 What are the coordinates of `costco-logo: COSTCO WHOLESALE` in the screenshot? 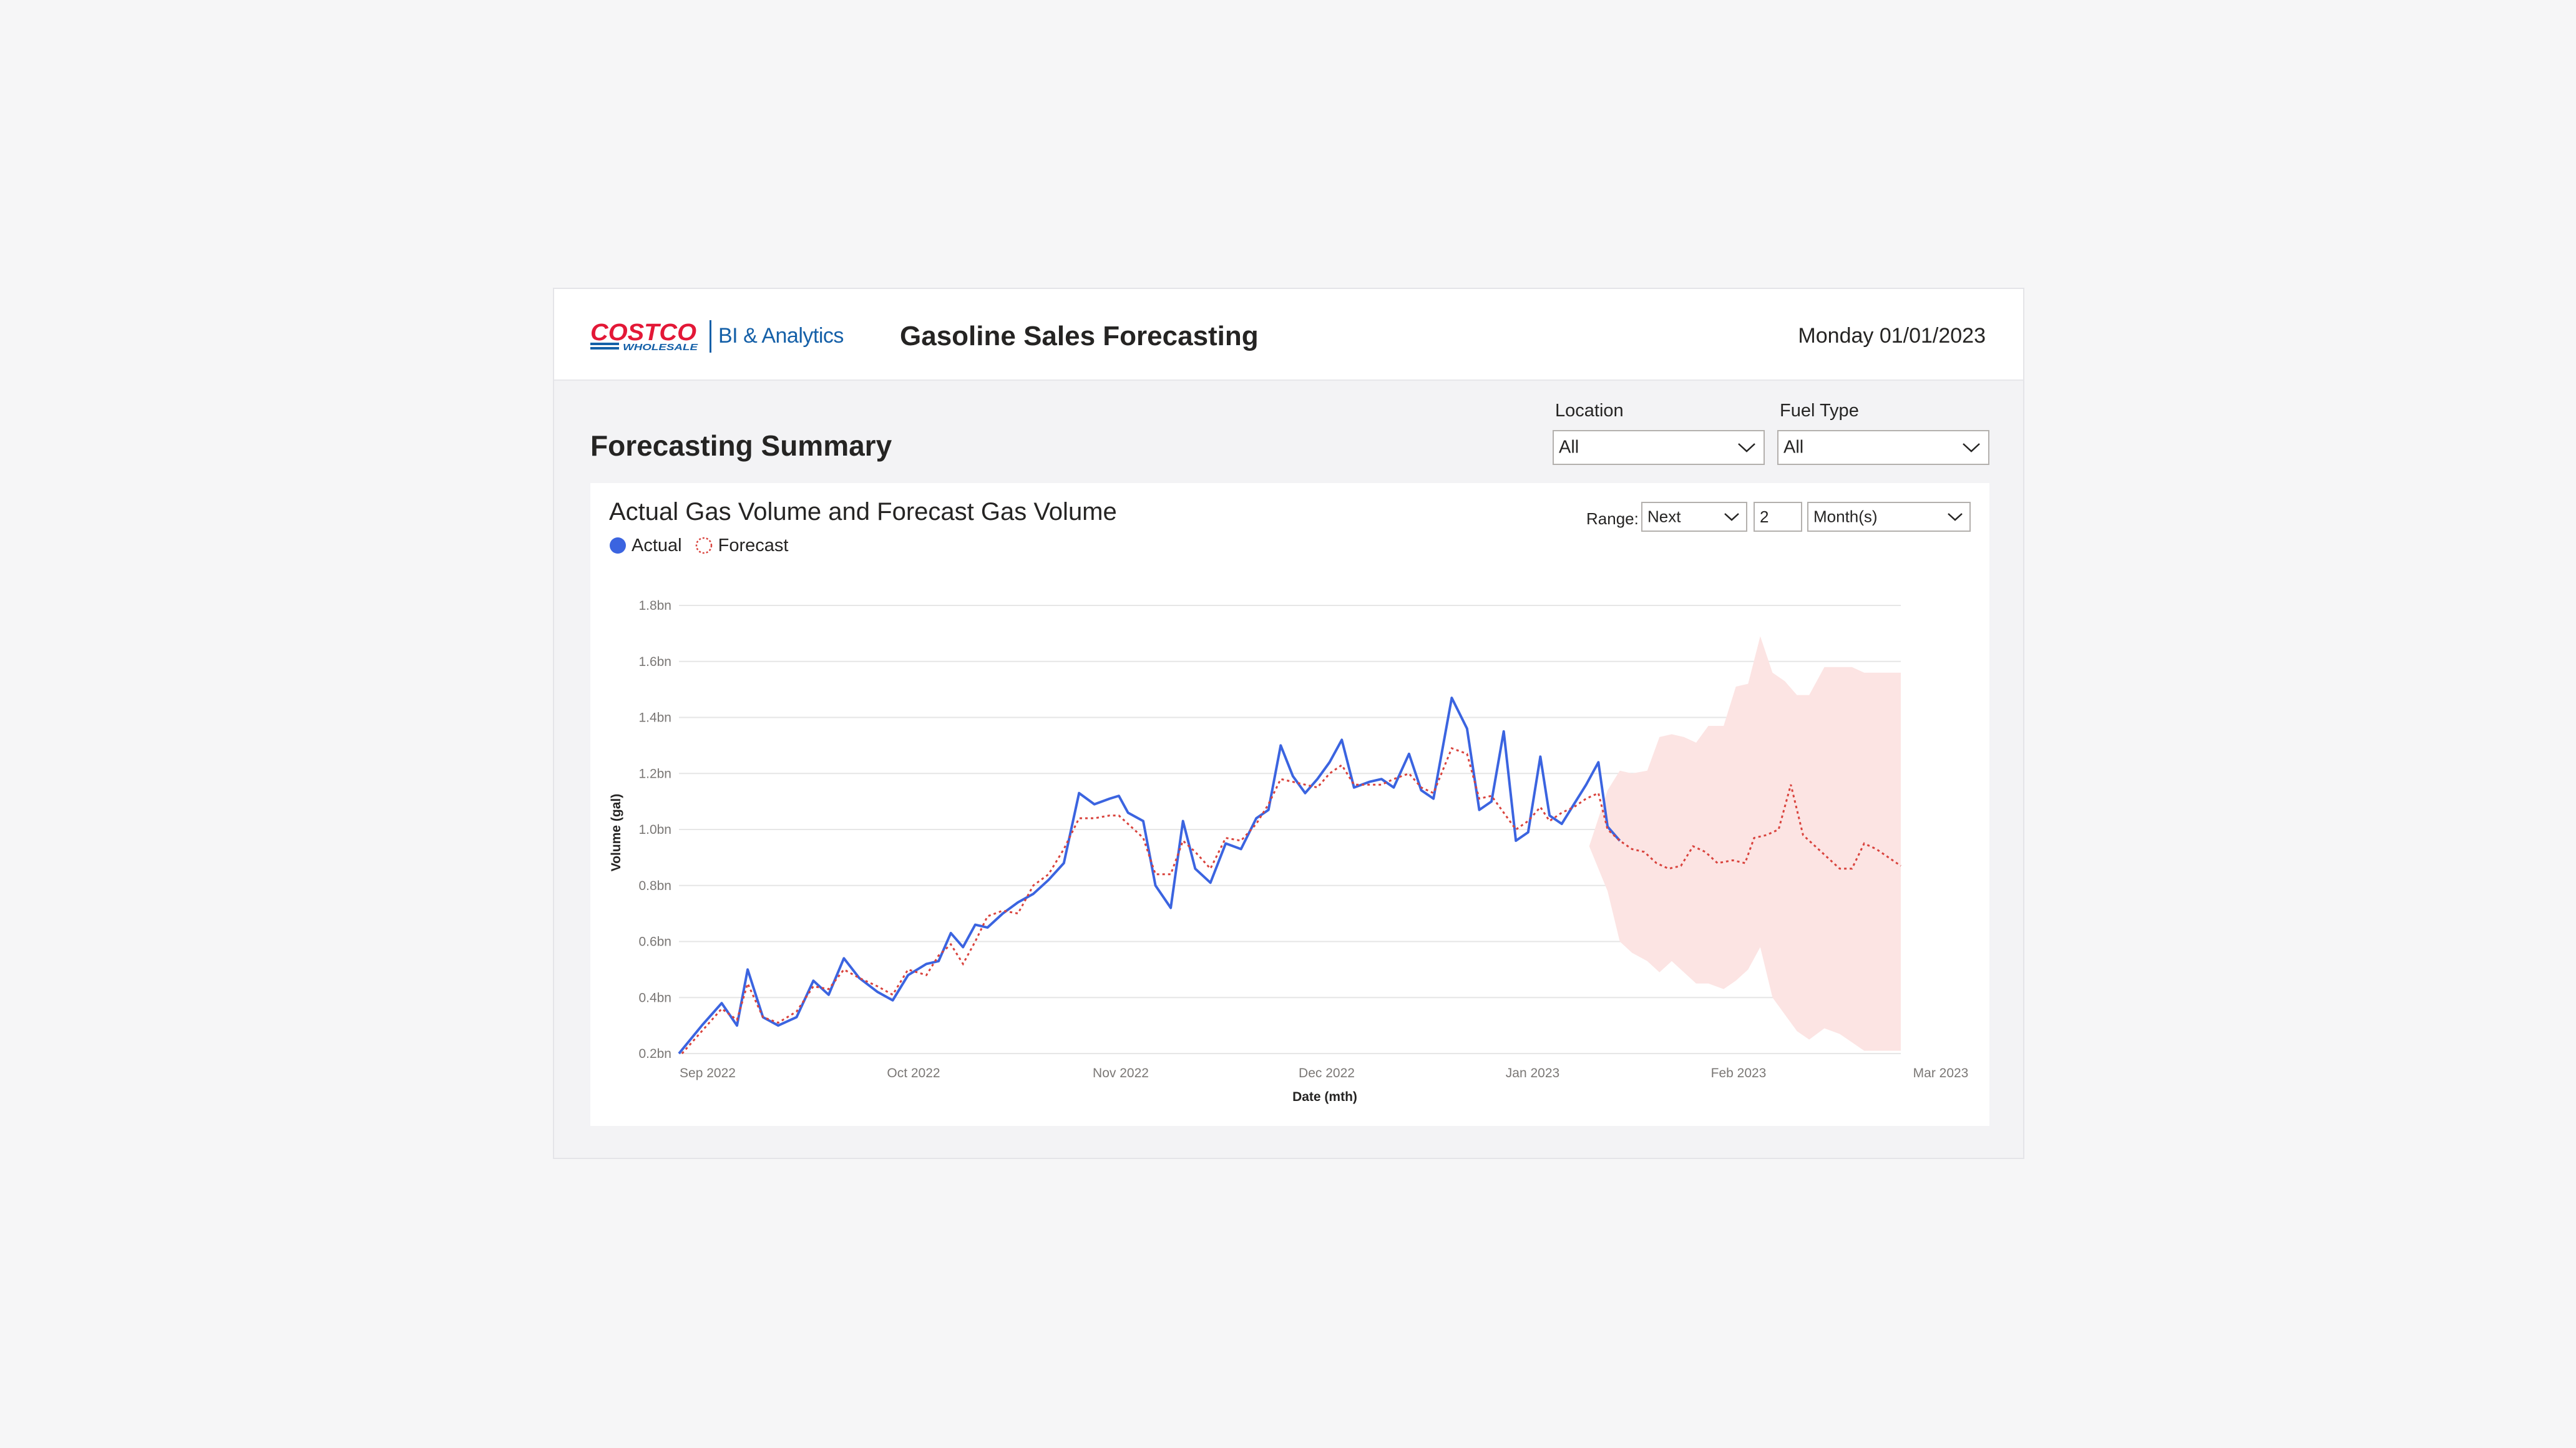 It's located at (644, 336).